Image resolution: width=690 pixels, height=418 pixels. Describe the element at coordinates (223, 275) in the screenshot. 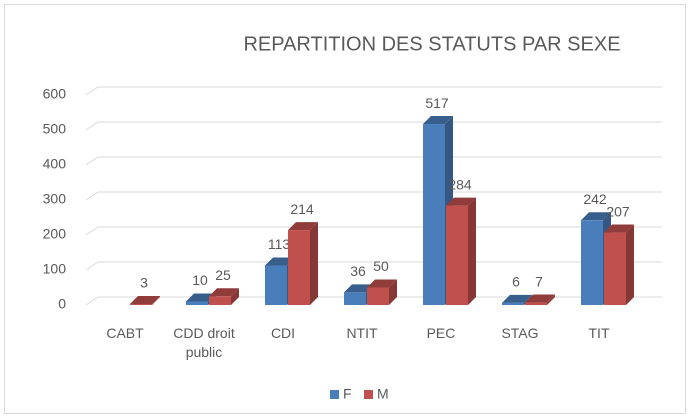

I see `data-label: 25` at that location.